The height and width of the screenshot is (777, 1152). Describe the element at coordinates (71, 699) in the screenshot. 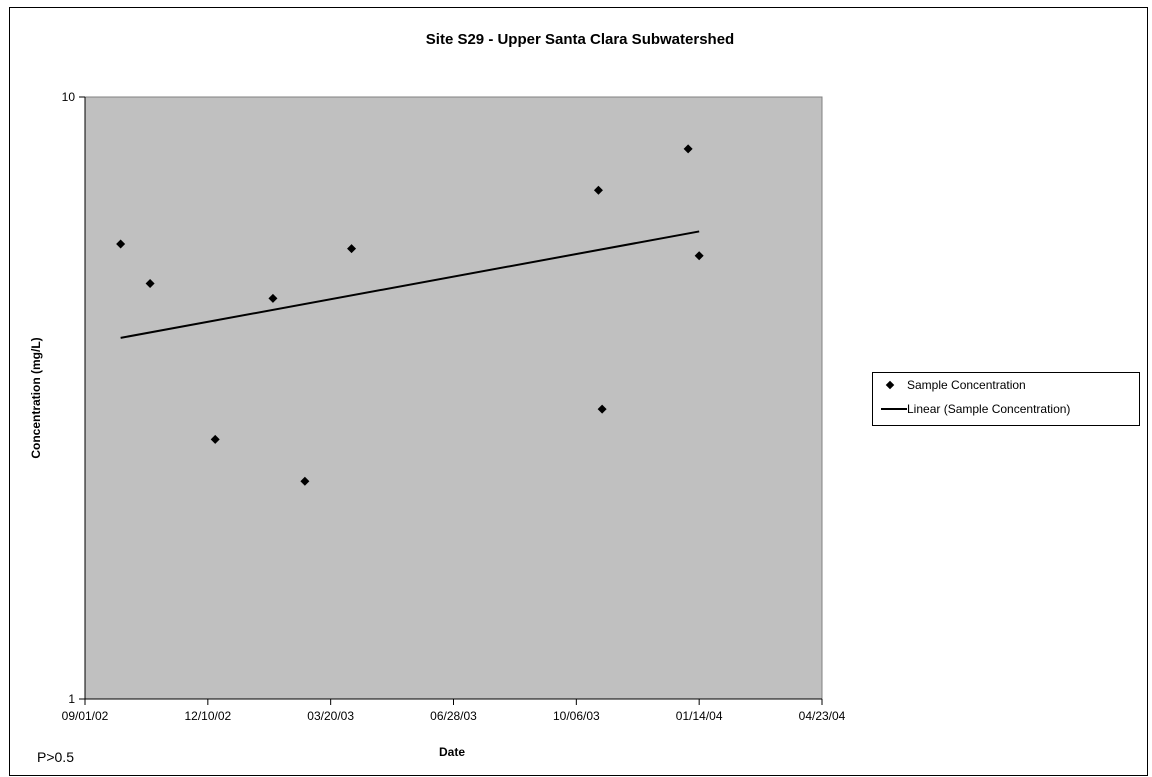

I see `y-tick-label: 1` at that location.